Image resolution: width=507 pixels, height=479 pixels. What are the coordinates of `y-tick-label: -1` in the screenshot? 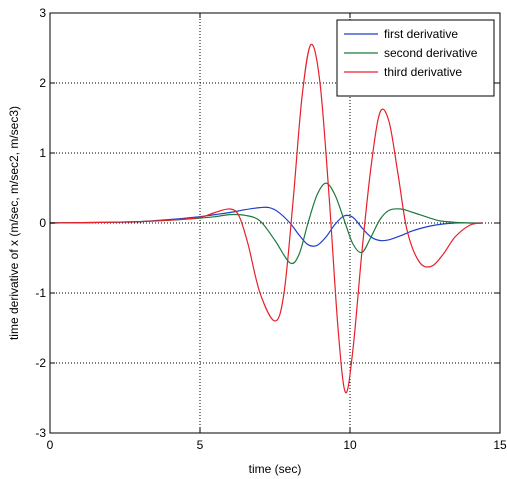 It's located at (40, 293).